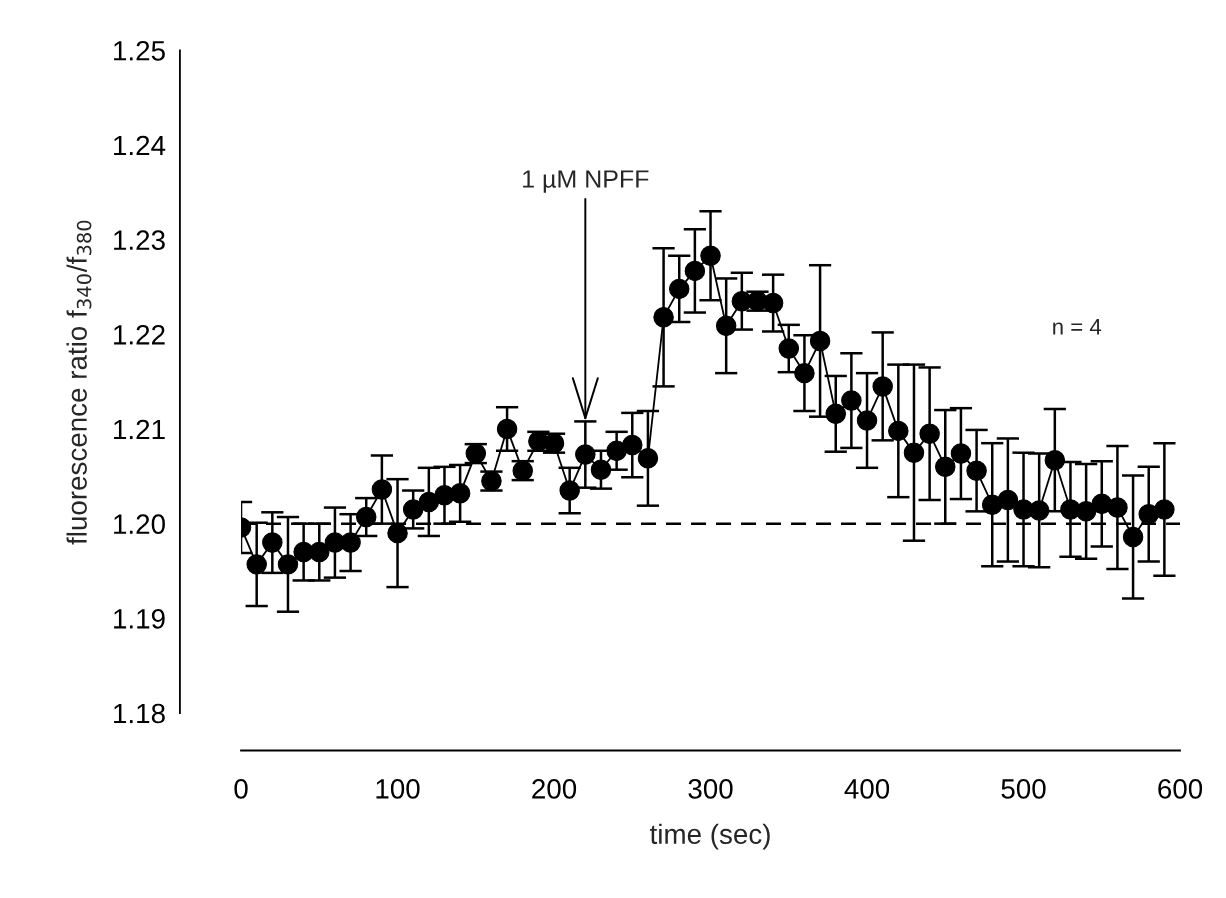  I want to click on y-tick-label: 1.24, so click(140, 145).